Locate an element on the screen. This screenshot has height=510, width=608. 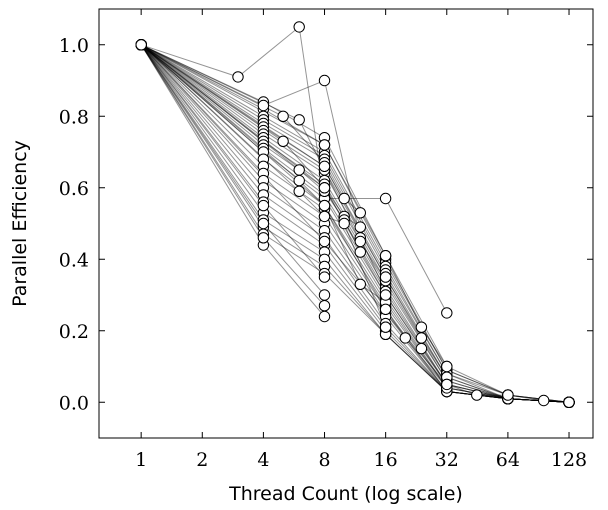
y-tick-label: 0.0 is located at coordinates (74, 403).